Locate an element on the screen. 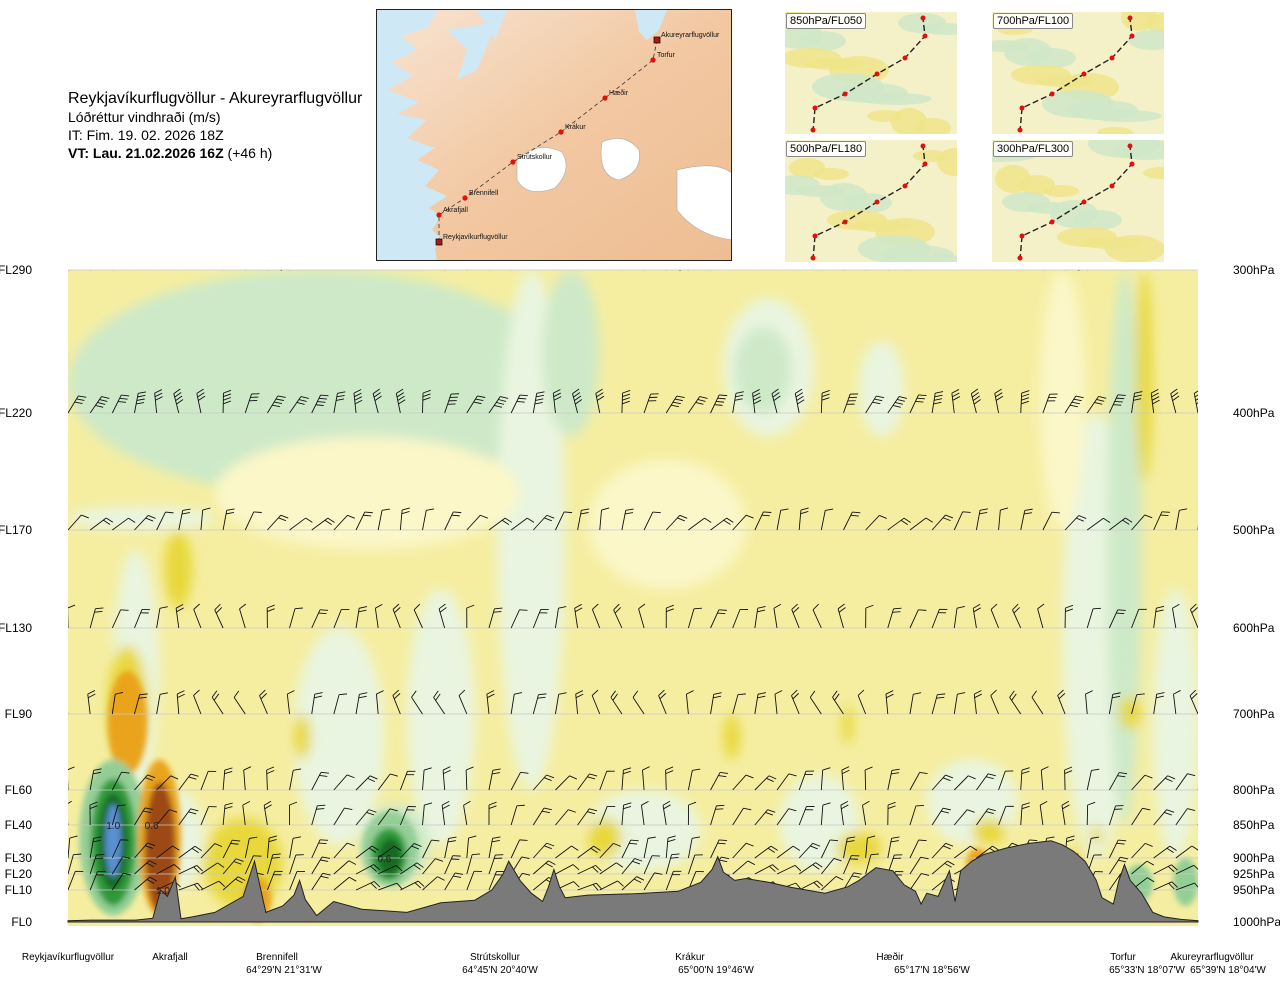  mini-map-500-field is located at coordinates (871, 202).